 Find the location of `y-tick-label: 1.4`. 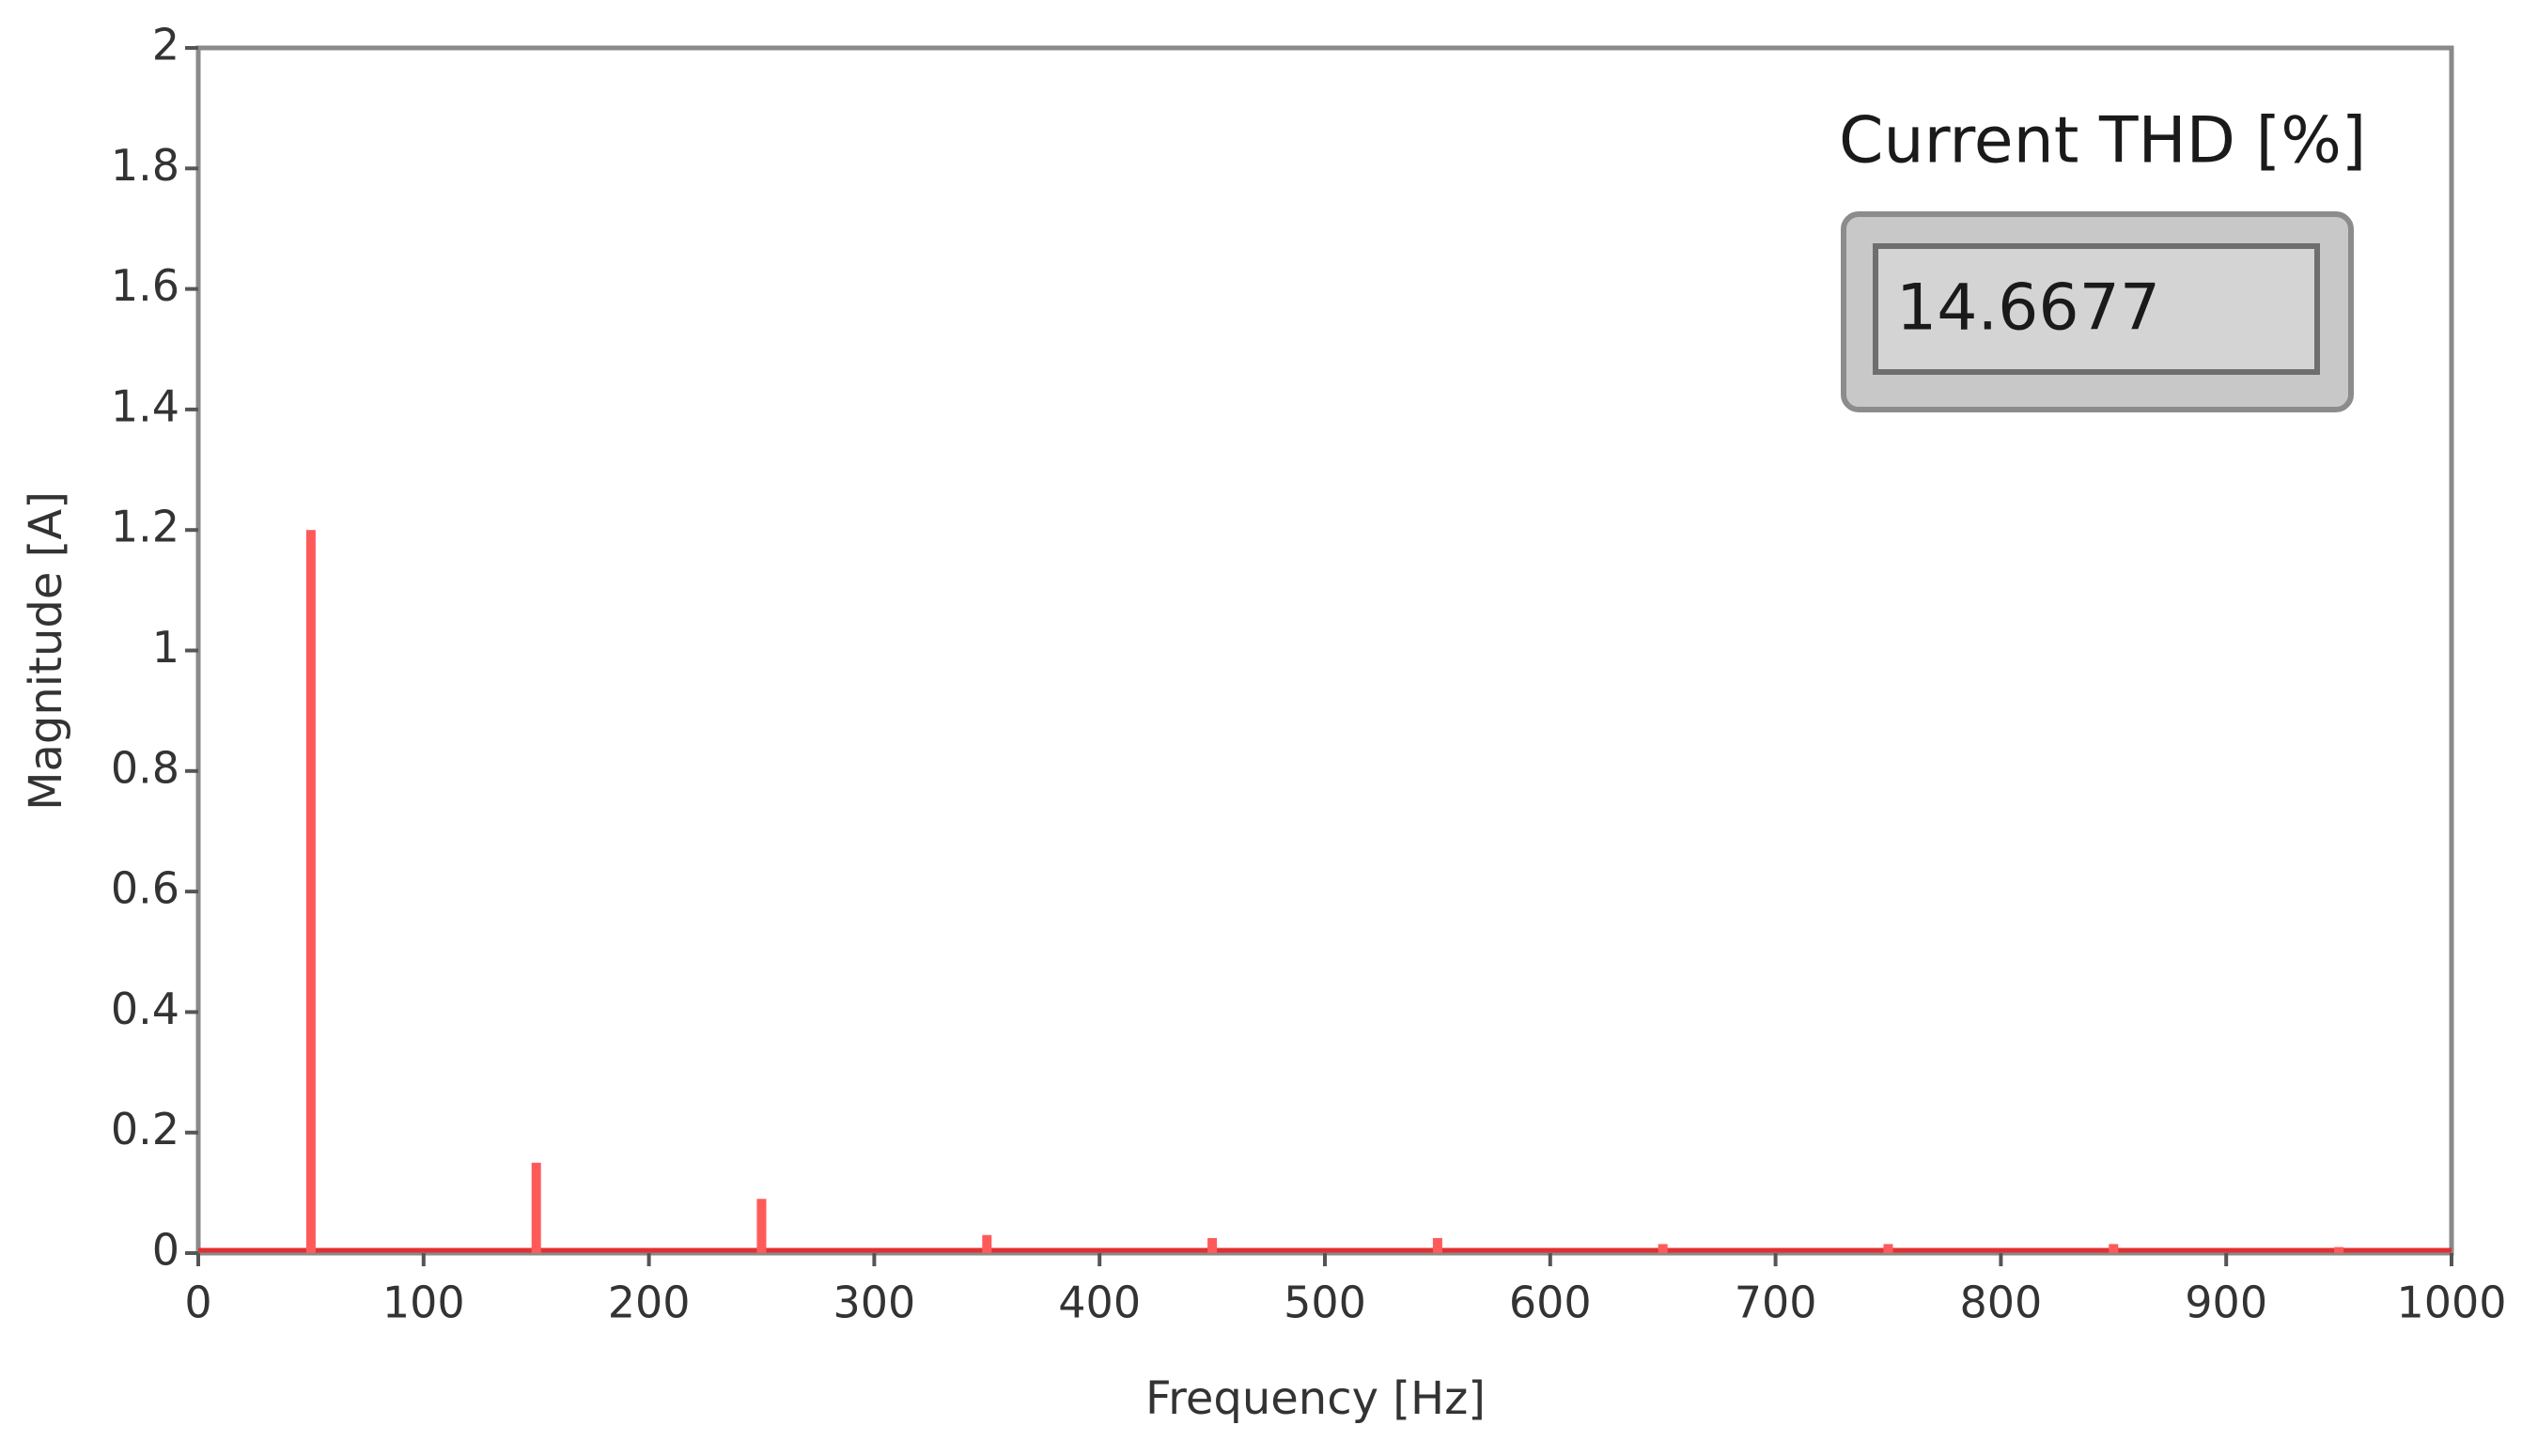

y-tick-label: 1.4 is located at coordinates (145, 405).